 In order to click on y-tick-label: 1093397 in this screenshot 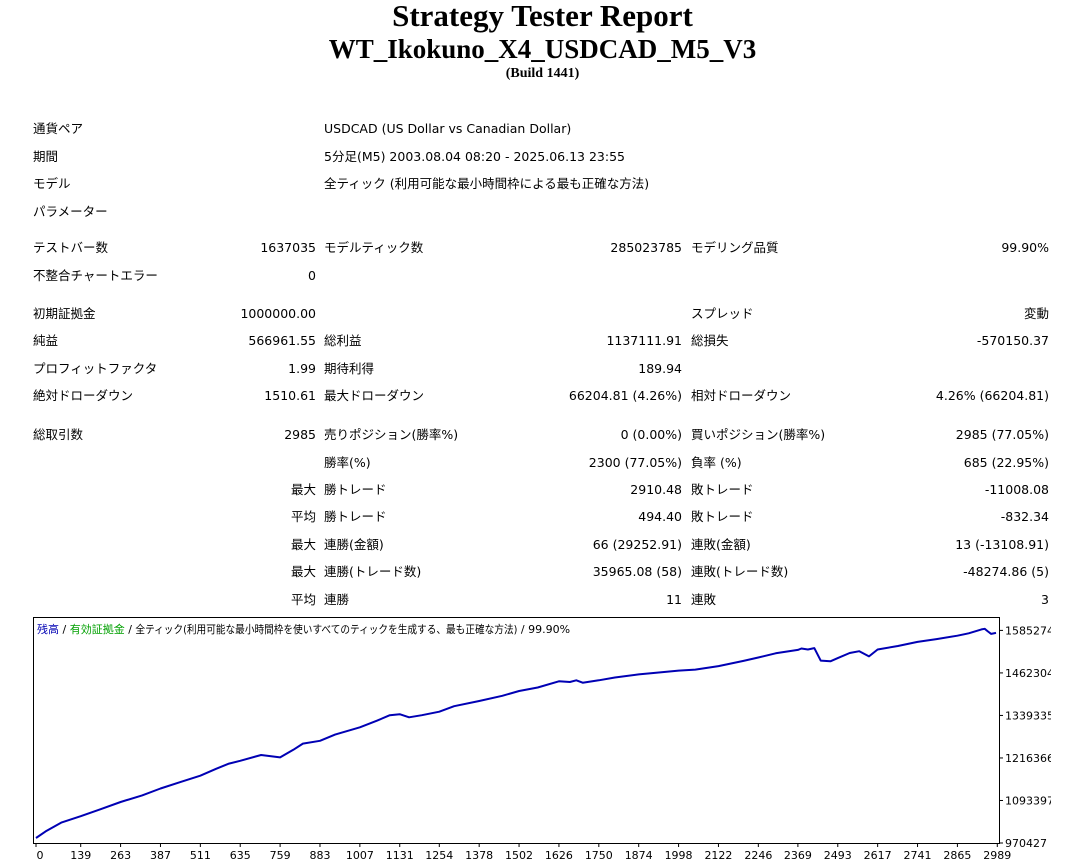, I will do `click(1028, 800)`.